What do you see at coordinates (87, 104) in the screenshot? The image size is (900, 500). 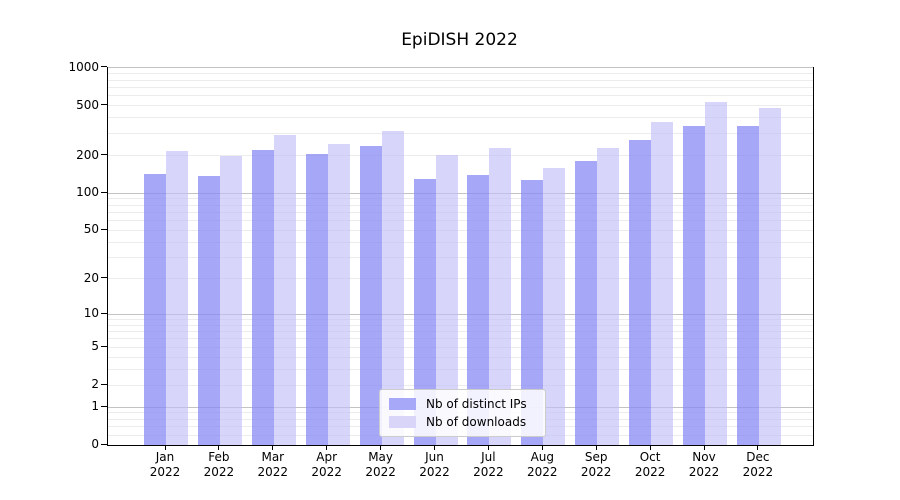 I see `y-tick-label-500: 500` at bounding box center [87, 104].